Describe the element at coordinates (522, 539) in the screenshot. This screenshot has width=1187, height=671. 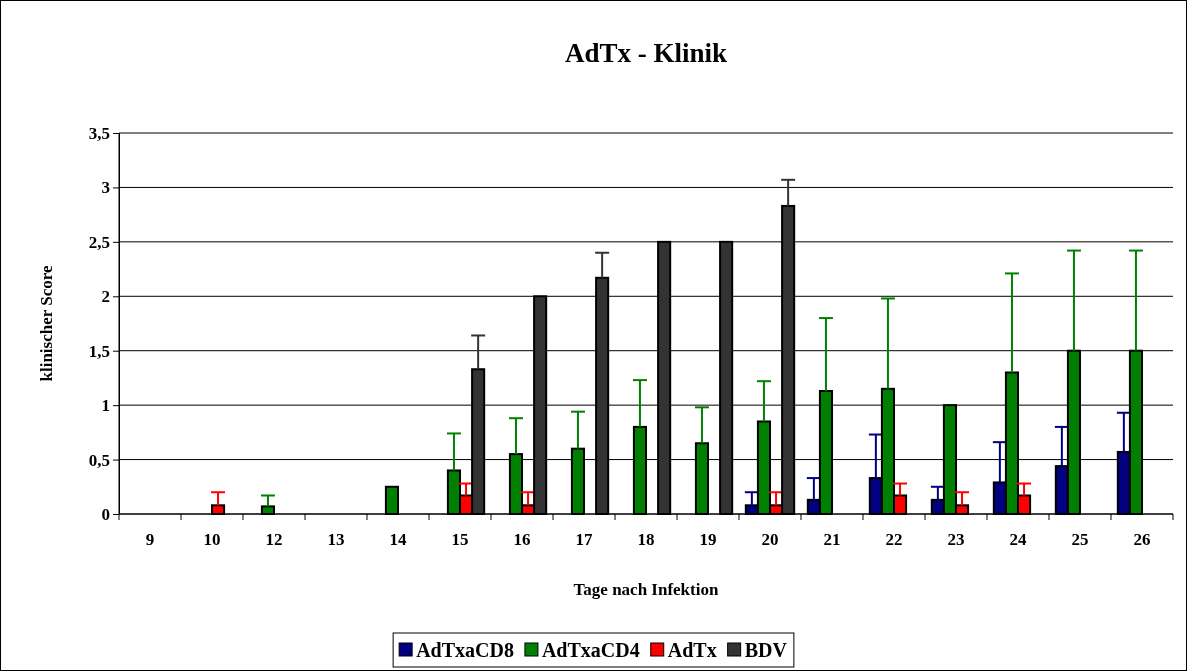
I see `x-tick-label: 16` at that location.